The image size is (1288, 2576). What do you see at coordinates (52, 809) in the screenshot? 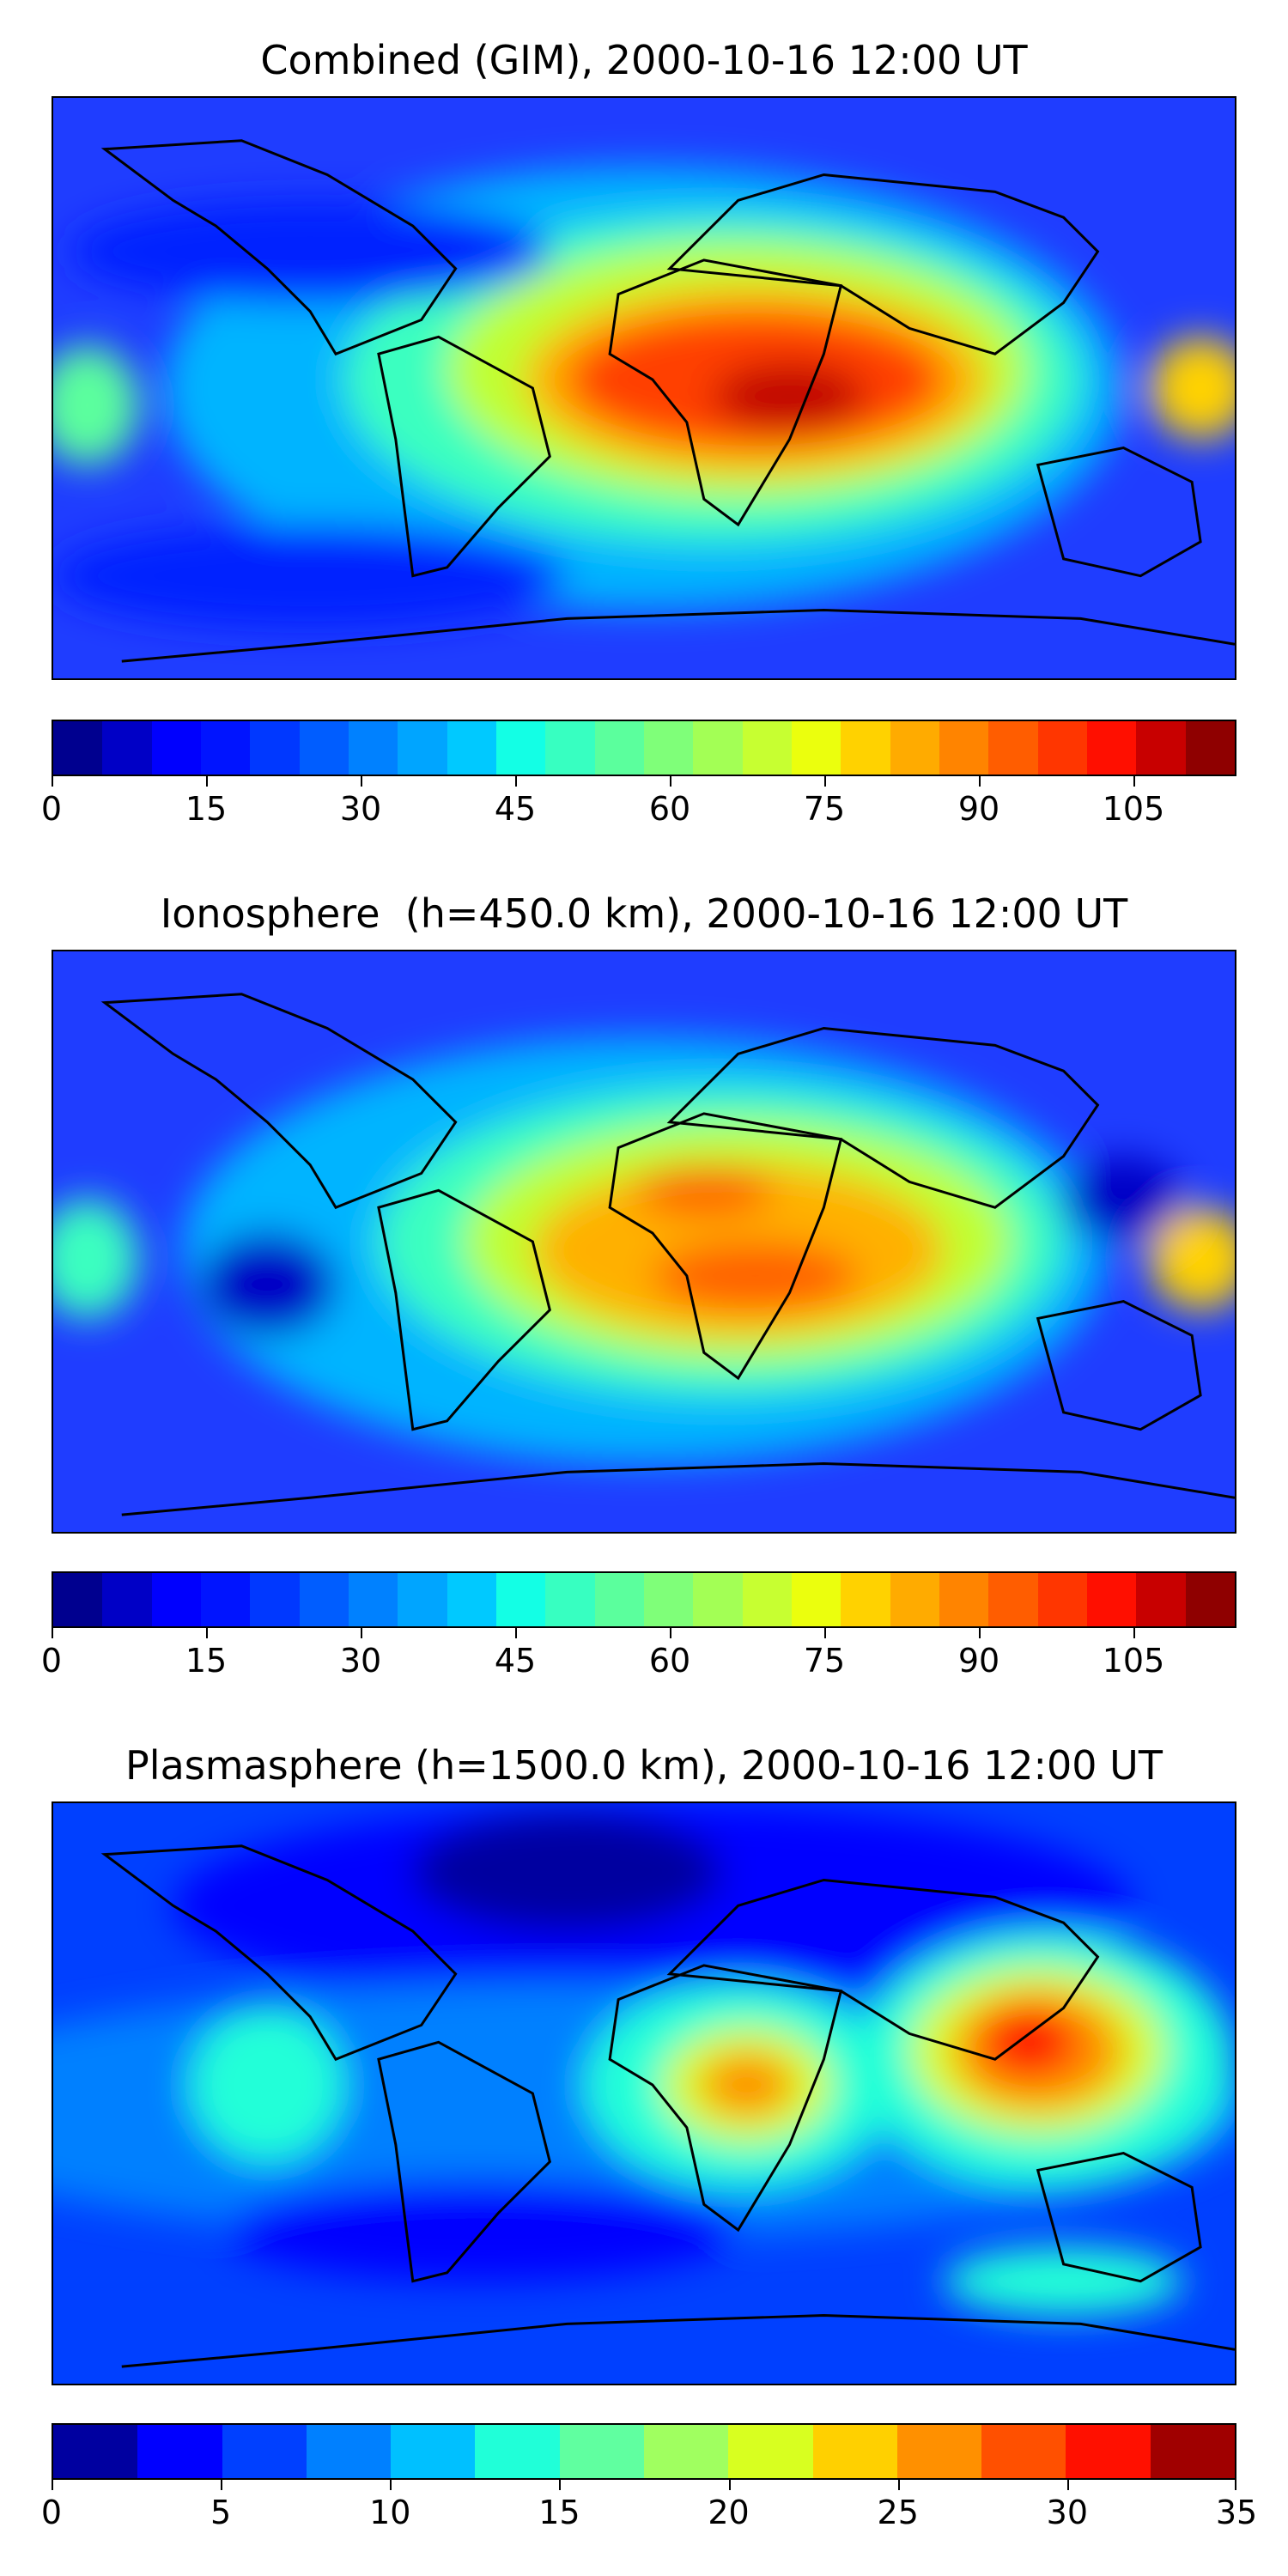
I see `colorbar-tick-label: 0` at bounding box center [52, 809].